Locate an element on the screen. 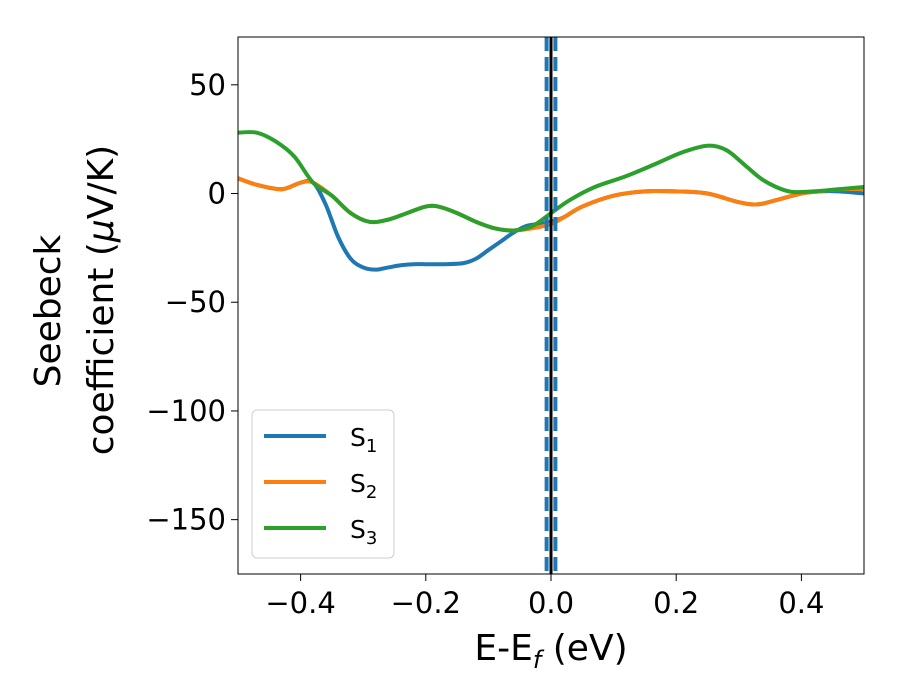 This screenshot has width=900, height=700. legend: S1 S2 S3 is located at coordinates (323, 484).